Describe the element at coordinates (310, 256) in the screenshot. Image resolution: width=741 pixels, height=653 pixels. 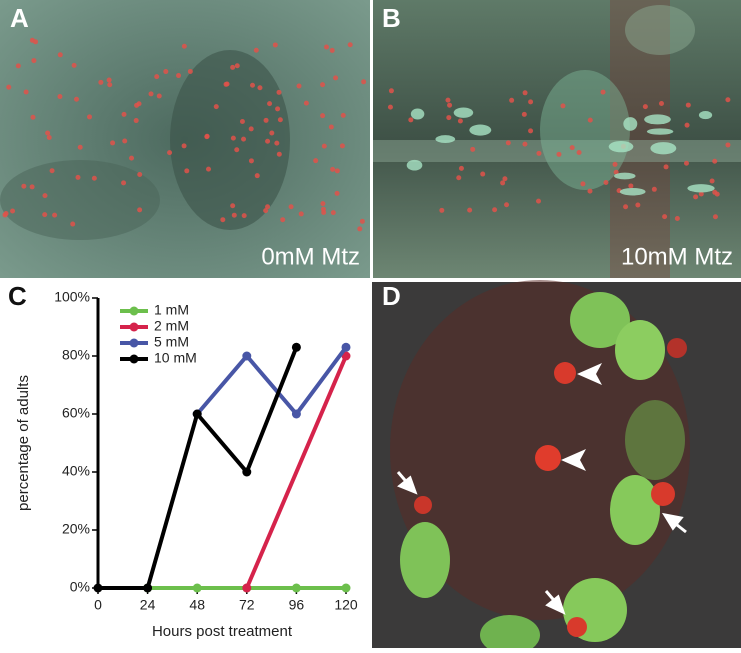
I see `caption: 0mM Mtz` at that location.